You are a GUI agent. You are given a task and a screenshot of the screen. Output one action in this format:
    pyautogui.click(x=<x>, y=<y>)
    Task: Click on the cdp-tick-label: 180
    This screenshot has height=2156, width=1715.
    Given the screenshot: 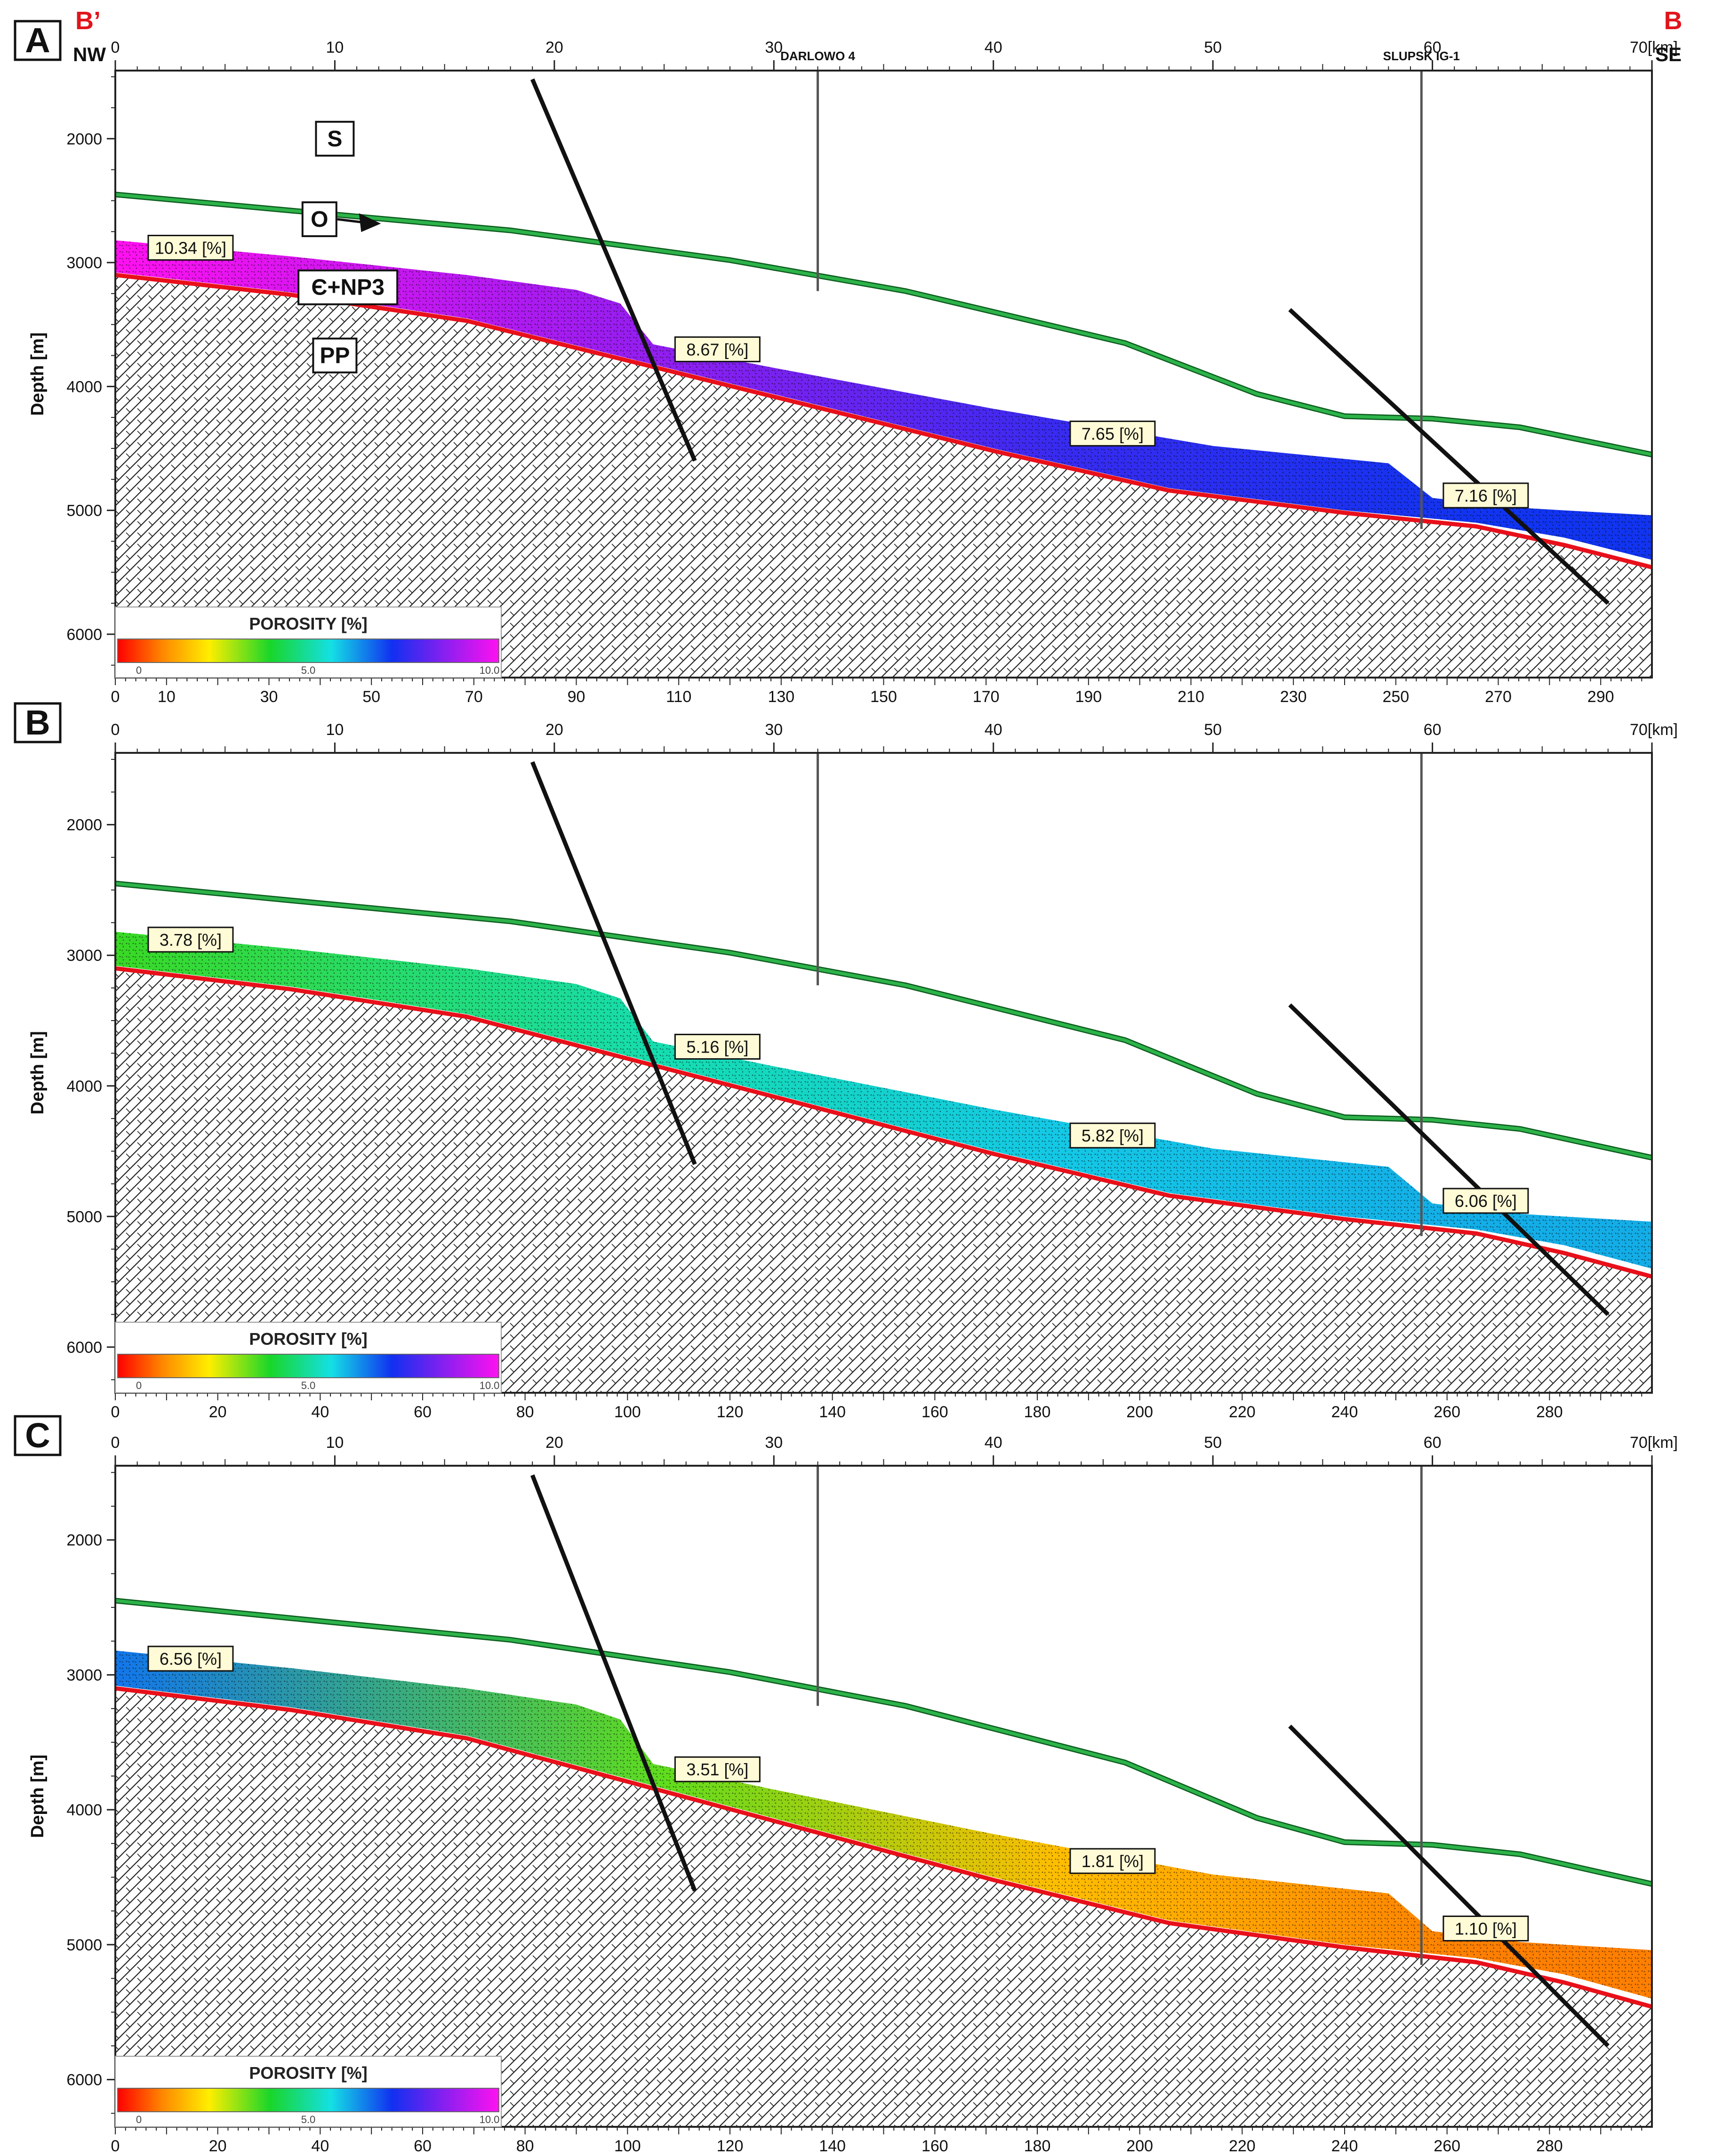 What is the action you would take?
    pyautogui.click(x=1037, y=1412)
    